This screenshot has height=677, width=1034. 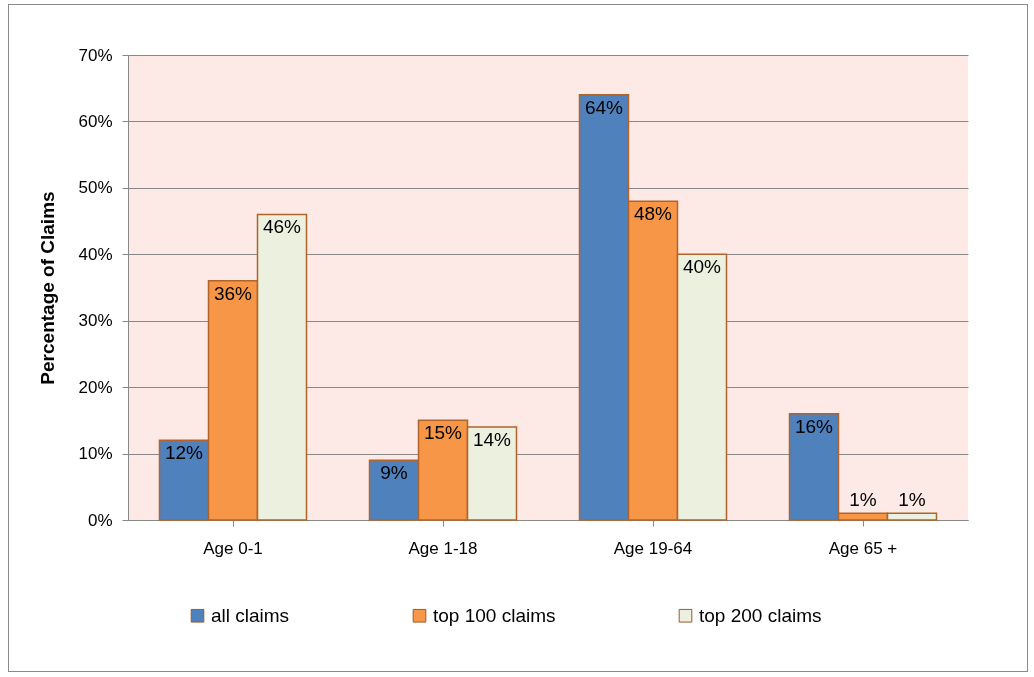 What do you see at coordinates (492, 439) in the screenshot?
I see `data-label: 14%` at bounding box center [492, 439].